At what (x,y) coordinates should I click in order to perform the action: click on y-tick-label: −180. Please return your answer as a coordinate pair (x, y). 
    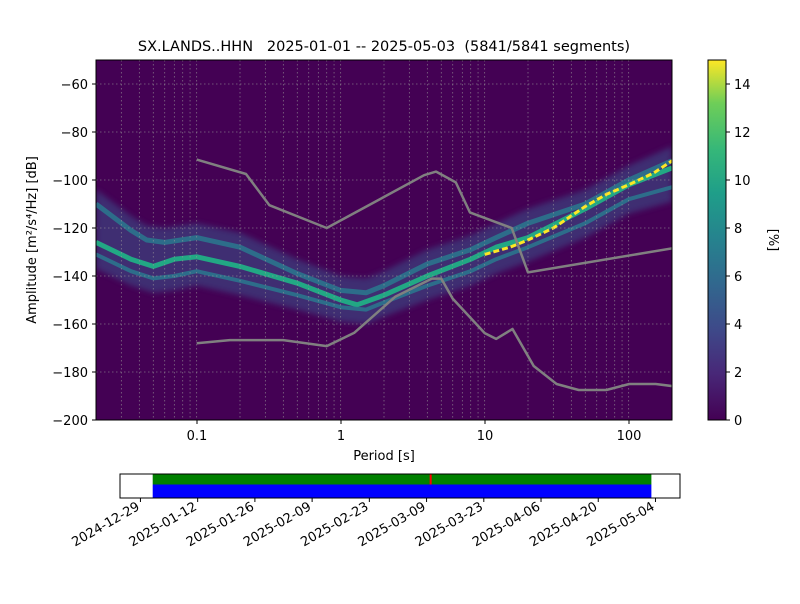
    Looking at the image, I should click on (70, 373).